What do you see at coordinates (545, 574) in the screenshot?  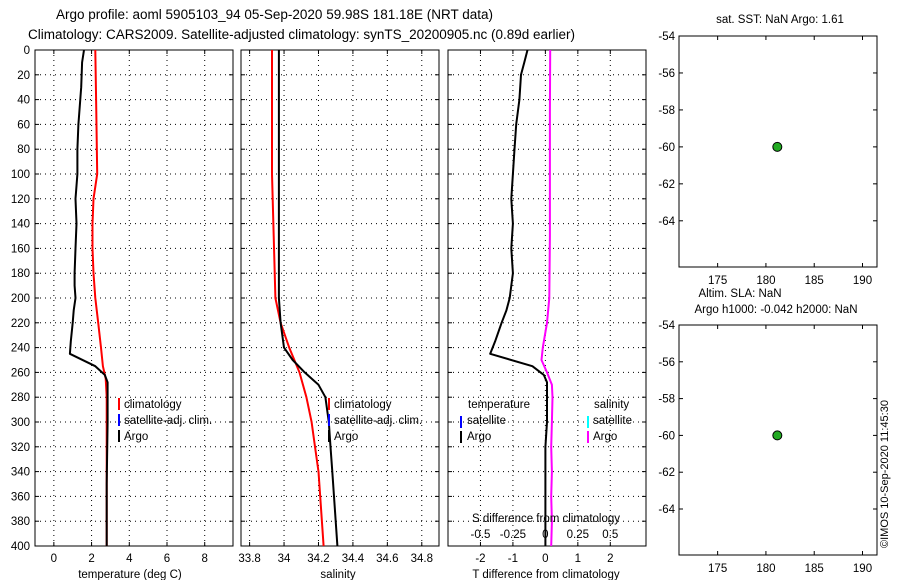 I see `difference-xlabel: T difference from climatology` at bounding box center [545, 574].